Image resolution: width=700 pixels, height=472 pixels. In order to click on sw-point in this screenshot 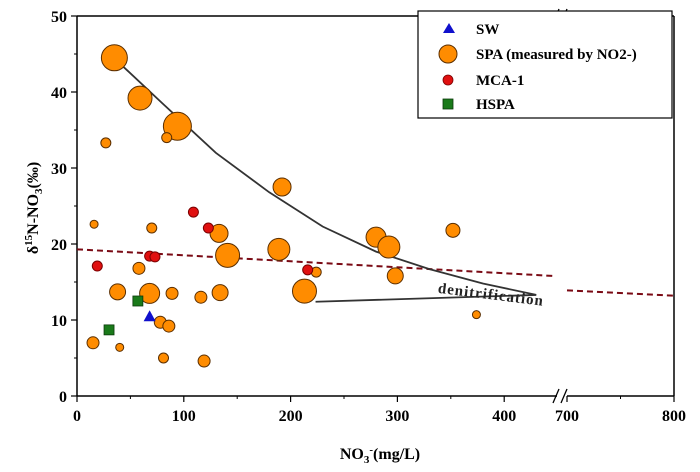, I will do `click(149, 316)`.